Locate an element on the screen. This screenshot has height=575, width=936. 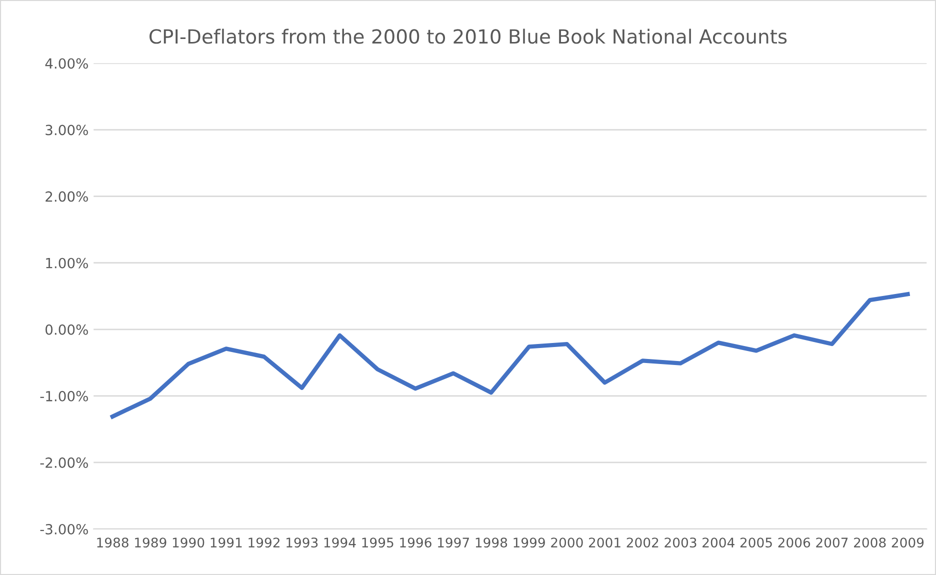
x-tick-label: 1992 is located at coordinates (264, 543).